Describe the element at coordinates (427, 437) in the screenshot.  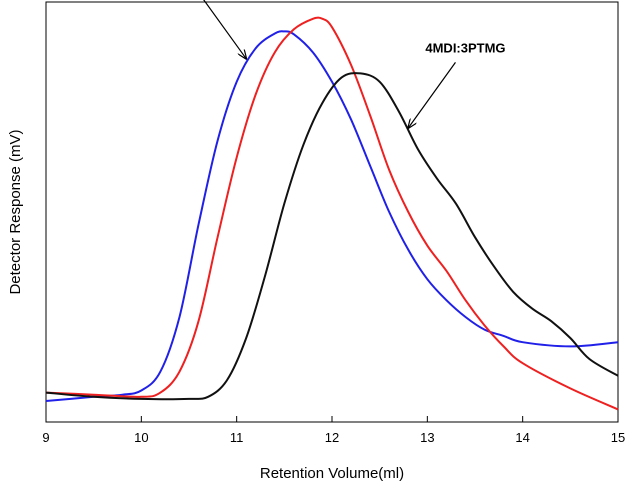
I see `x-tick-label-4: 13` at that location.